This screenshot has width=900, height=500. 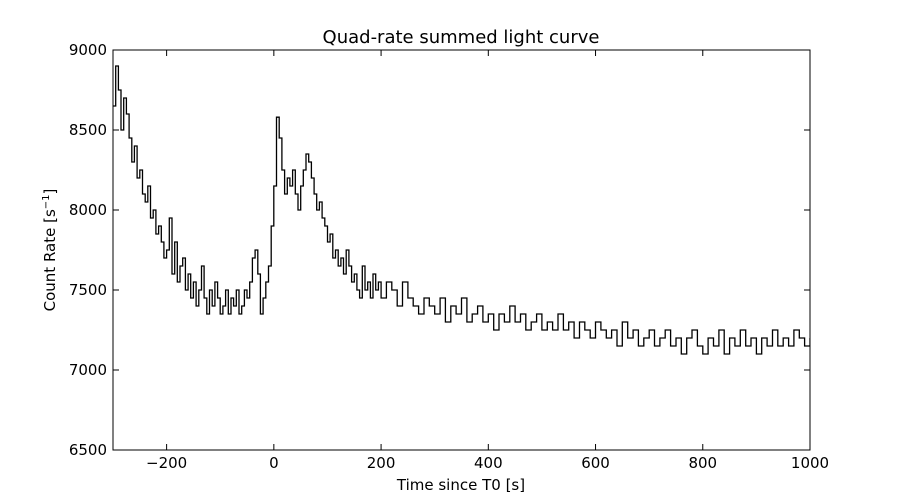 What do you see at coordinates (702, 463) in the screenshot?
I see `x-tick-label: 800` at bounding box center [702, 463].